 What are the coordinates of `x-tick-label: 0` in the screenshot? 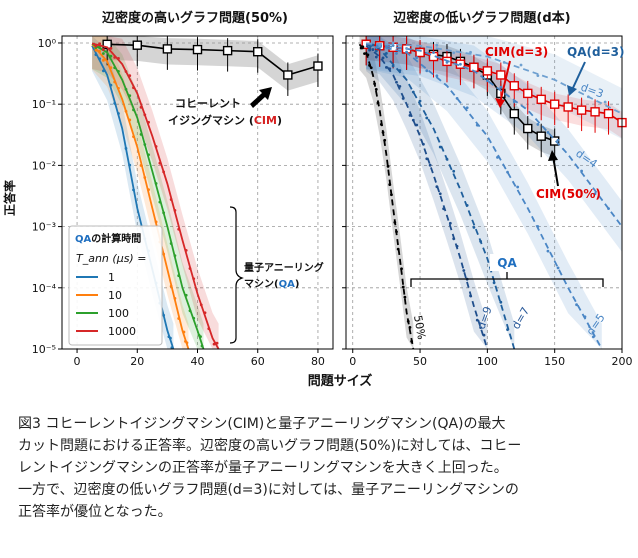 It's located at (77, 361).